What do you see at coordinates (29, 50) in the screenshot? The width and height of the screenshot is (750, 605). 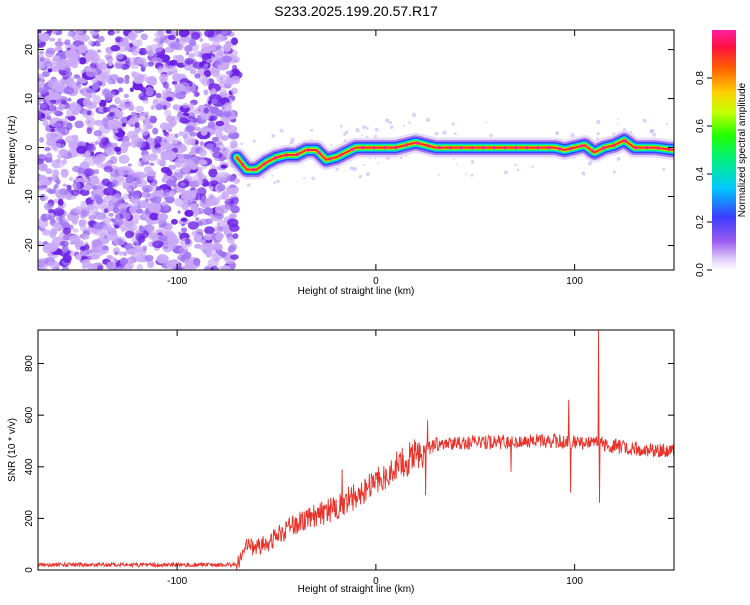 I see `y-tick-label: 20` at bounding box center [29, 50].